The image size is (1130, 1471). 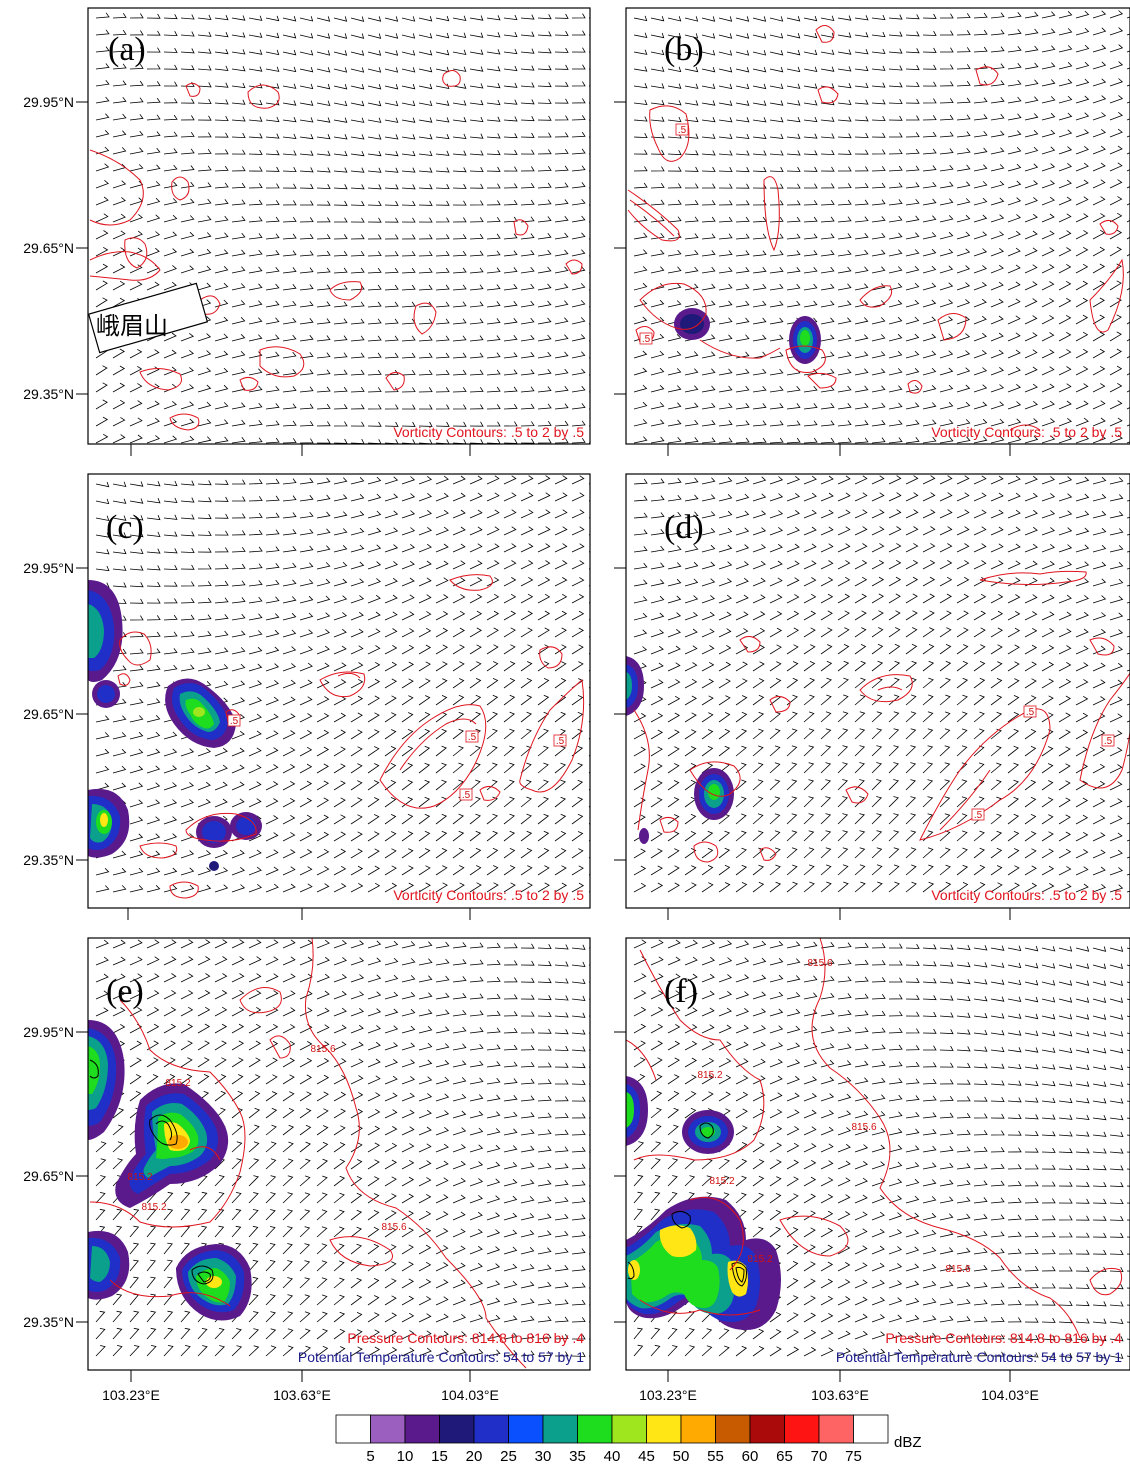 What do you see at coordinates (470, 1395) in the screenshot?
I see `lon-tick-label: 104.03°E` at bounding box center [470, 1395].